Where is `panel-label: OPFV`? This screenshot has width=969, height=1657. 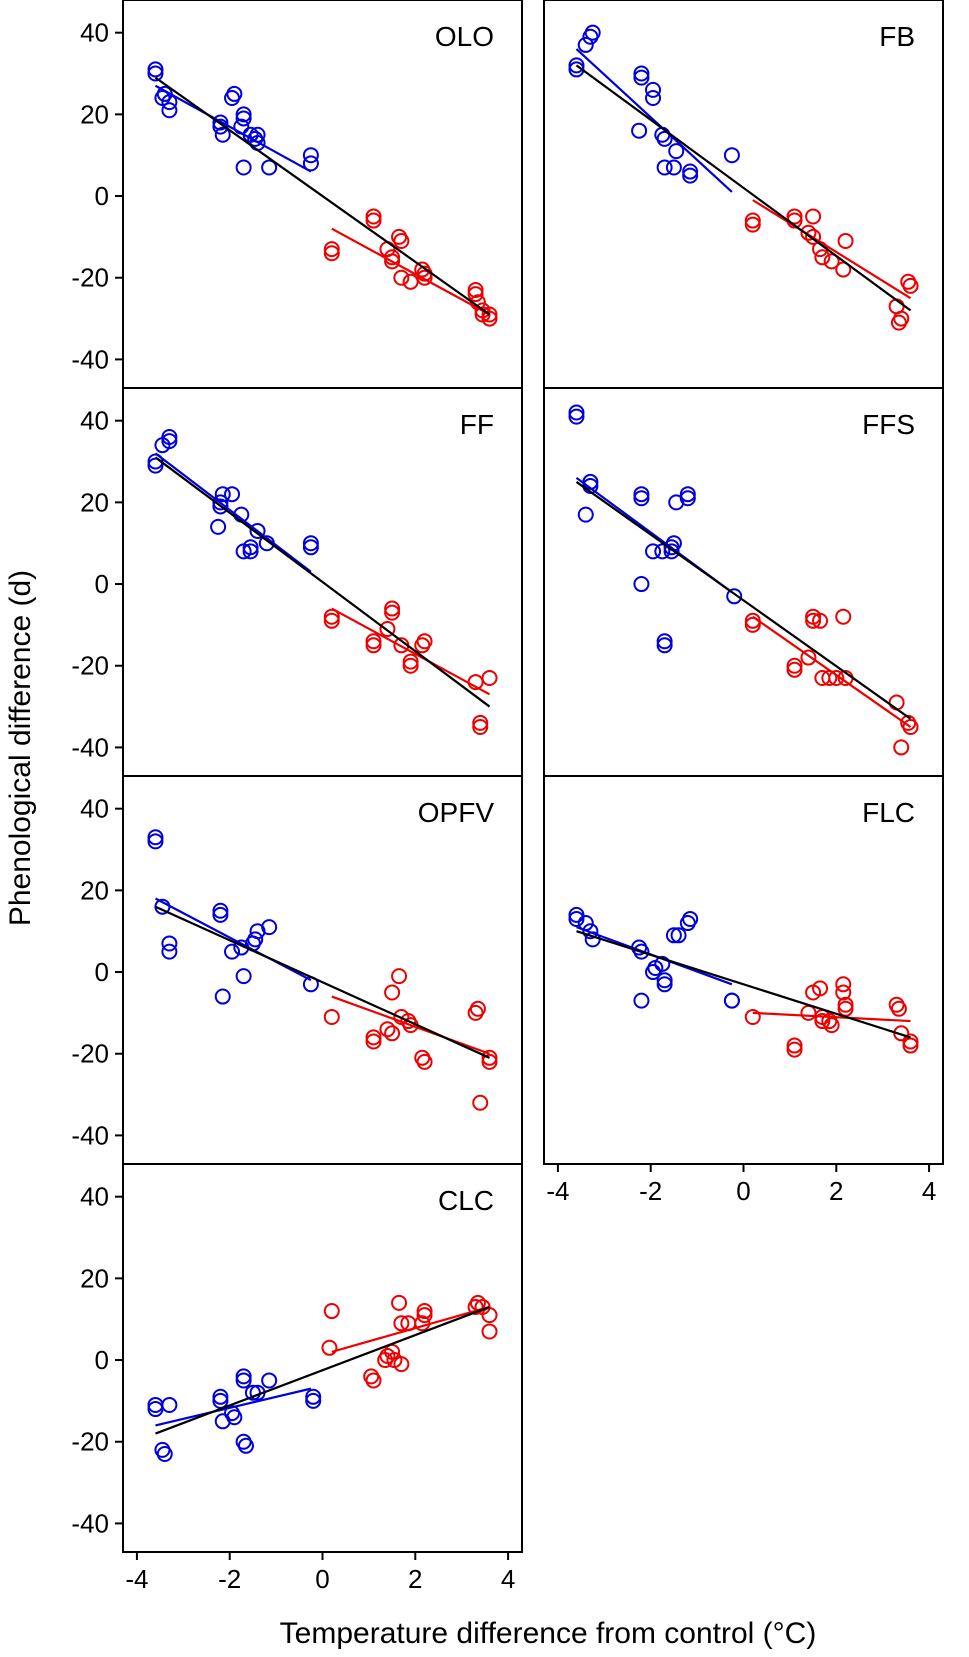 panel-label: OPFV is located at coordinates (456, 812).